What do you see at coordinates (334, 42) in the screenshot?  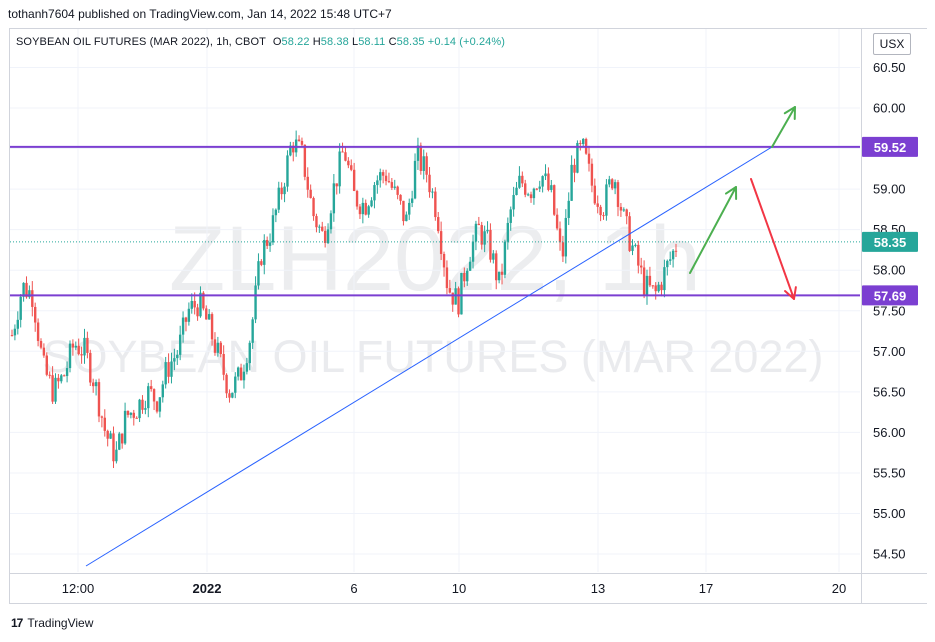 I see `legend-high: 58.38` at bounding box center [334, 42].